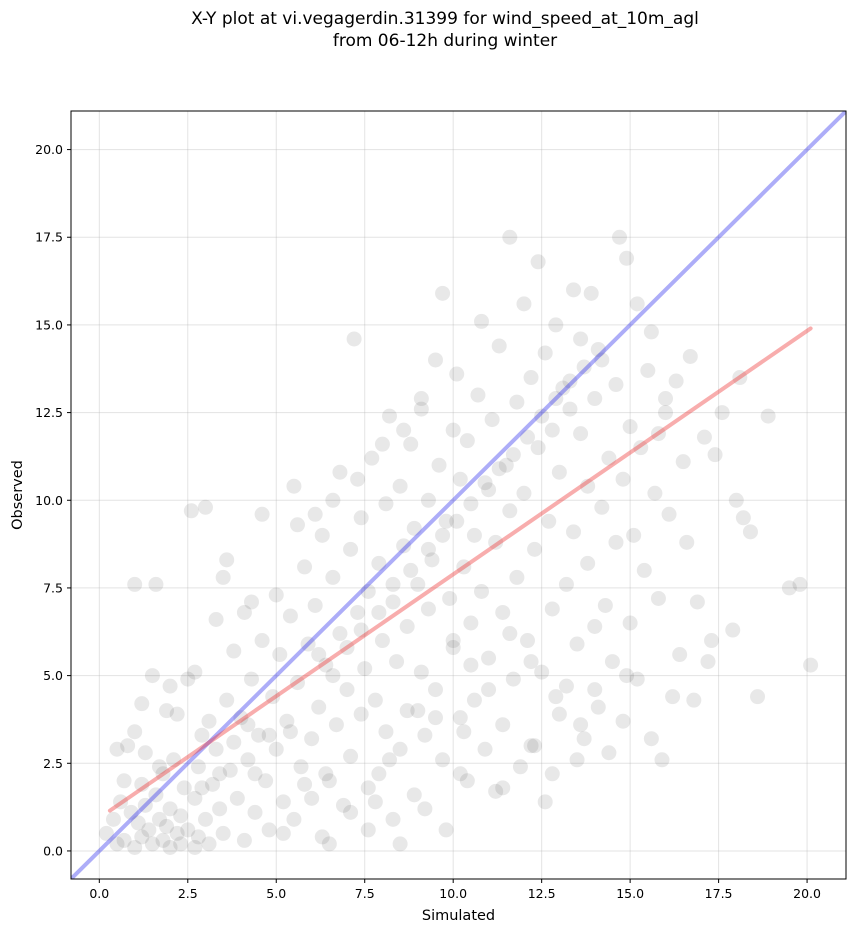  I want to click on y-tick-label: 17.5, so click(49, 237).